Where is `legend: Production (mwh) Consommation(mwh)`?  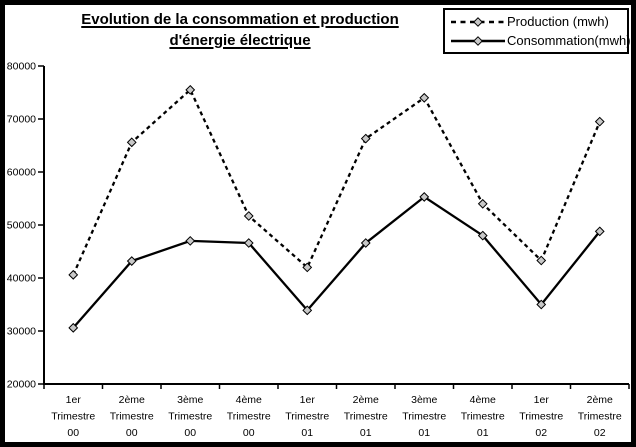 legend: Production (mwh) Consommation(mwh) is located at coordinates (537, 31).